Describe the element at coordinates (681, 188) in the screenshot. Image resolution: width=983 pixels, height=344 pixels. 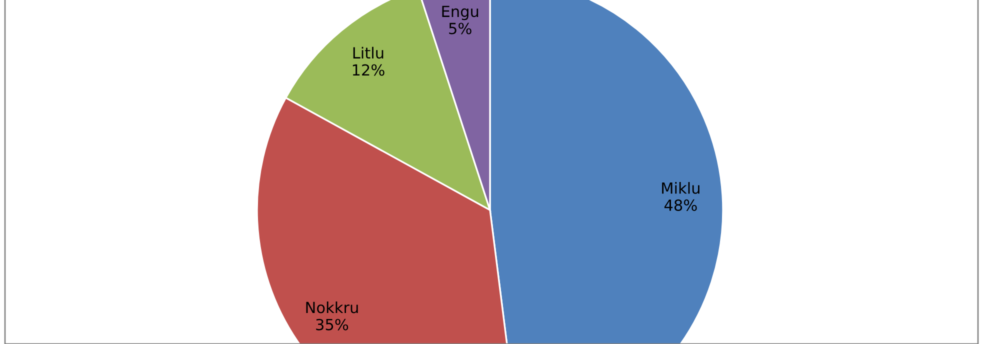
I see `slice-label: Miklu` at that location.